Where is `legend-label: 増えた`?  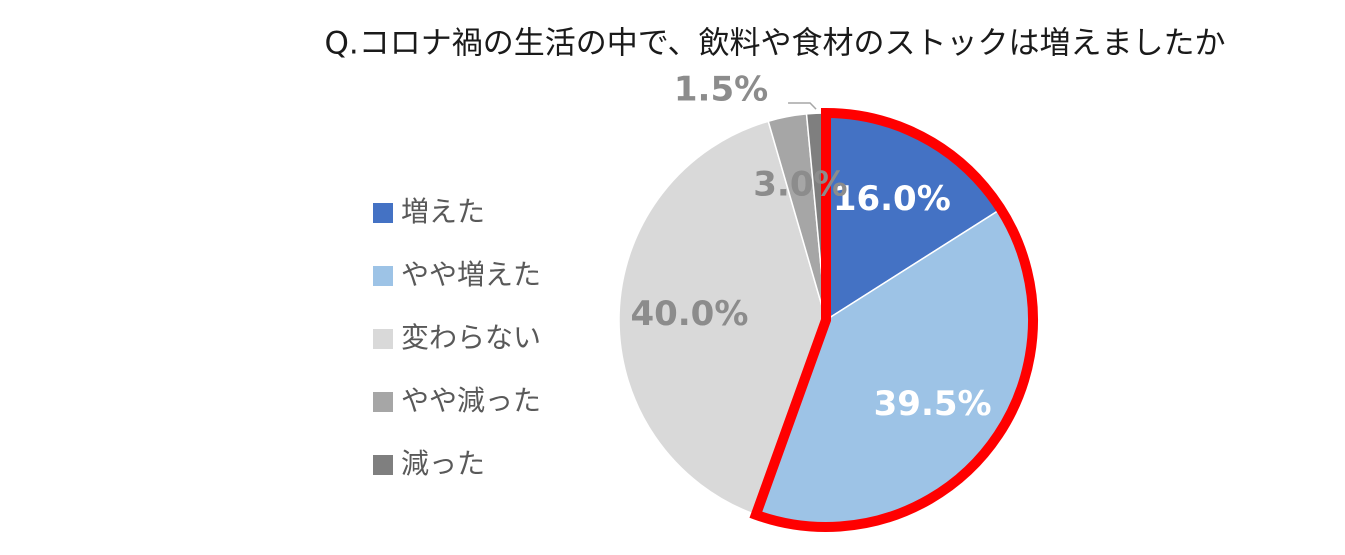
legend-label: 増えた is located at coordinates (443, 211).